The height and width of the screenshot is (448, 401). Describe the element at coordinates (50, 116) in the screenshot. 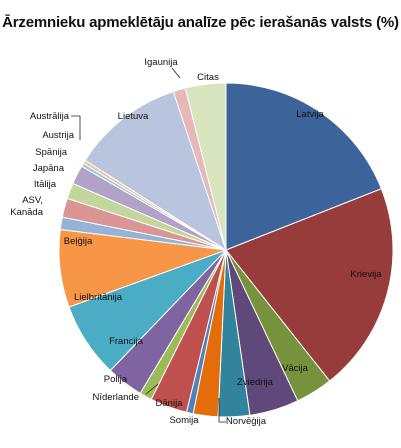

I see `slice-label-17: Austrālija` at that location.